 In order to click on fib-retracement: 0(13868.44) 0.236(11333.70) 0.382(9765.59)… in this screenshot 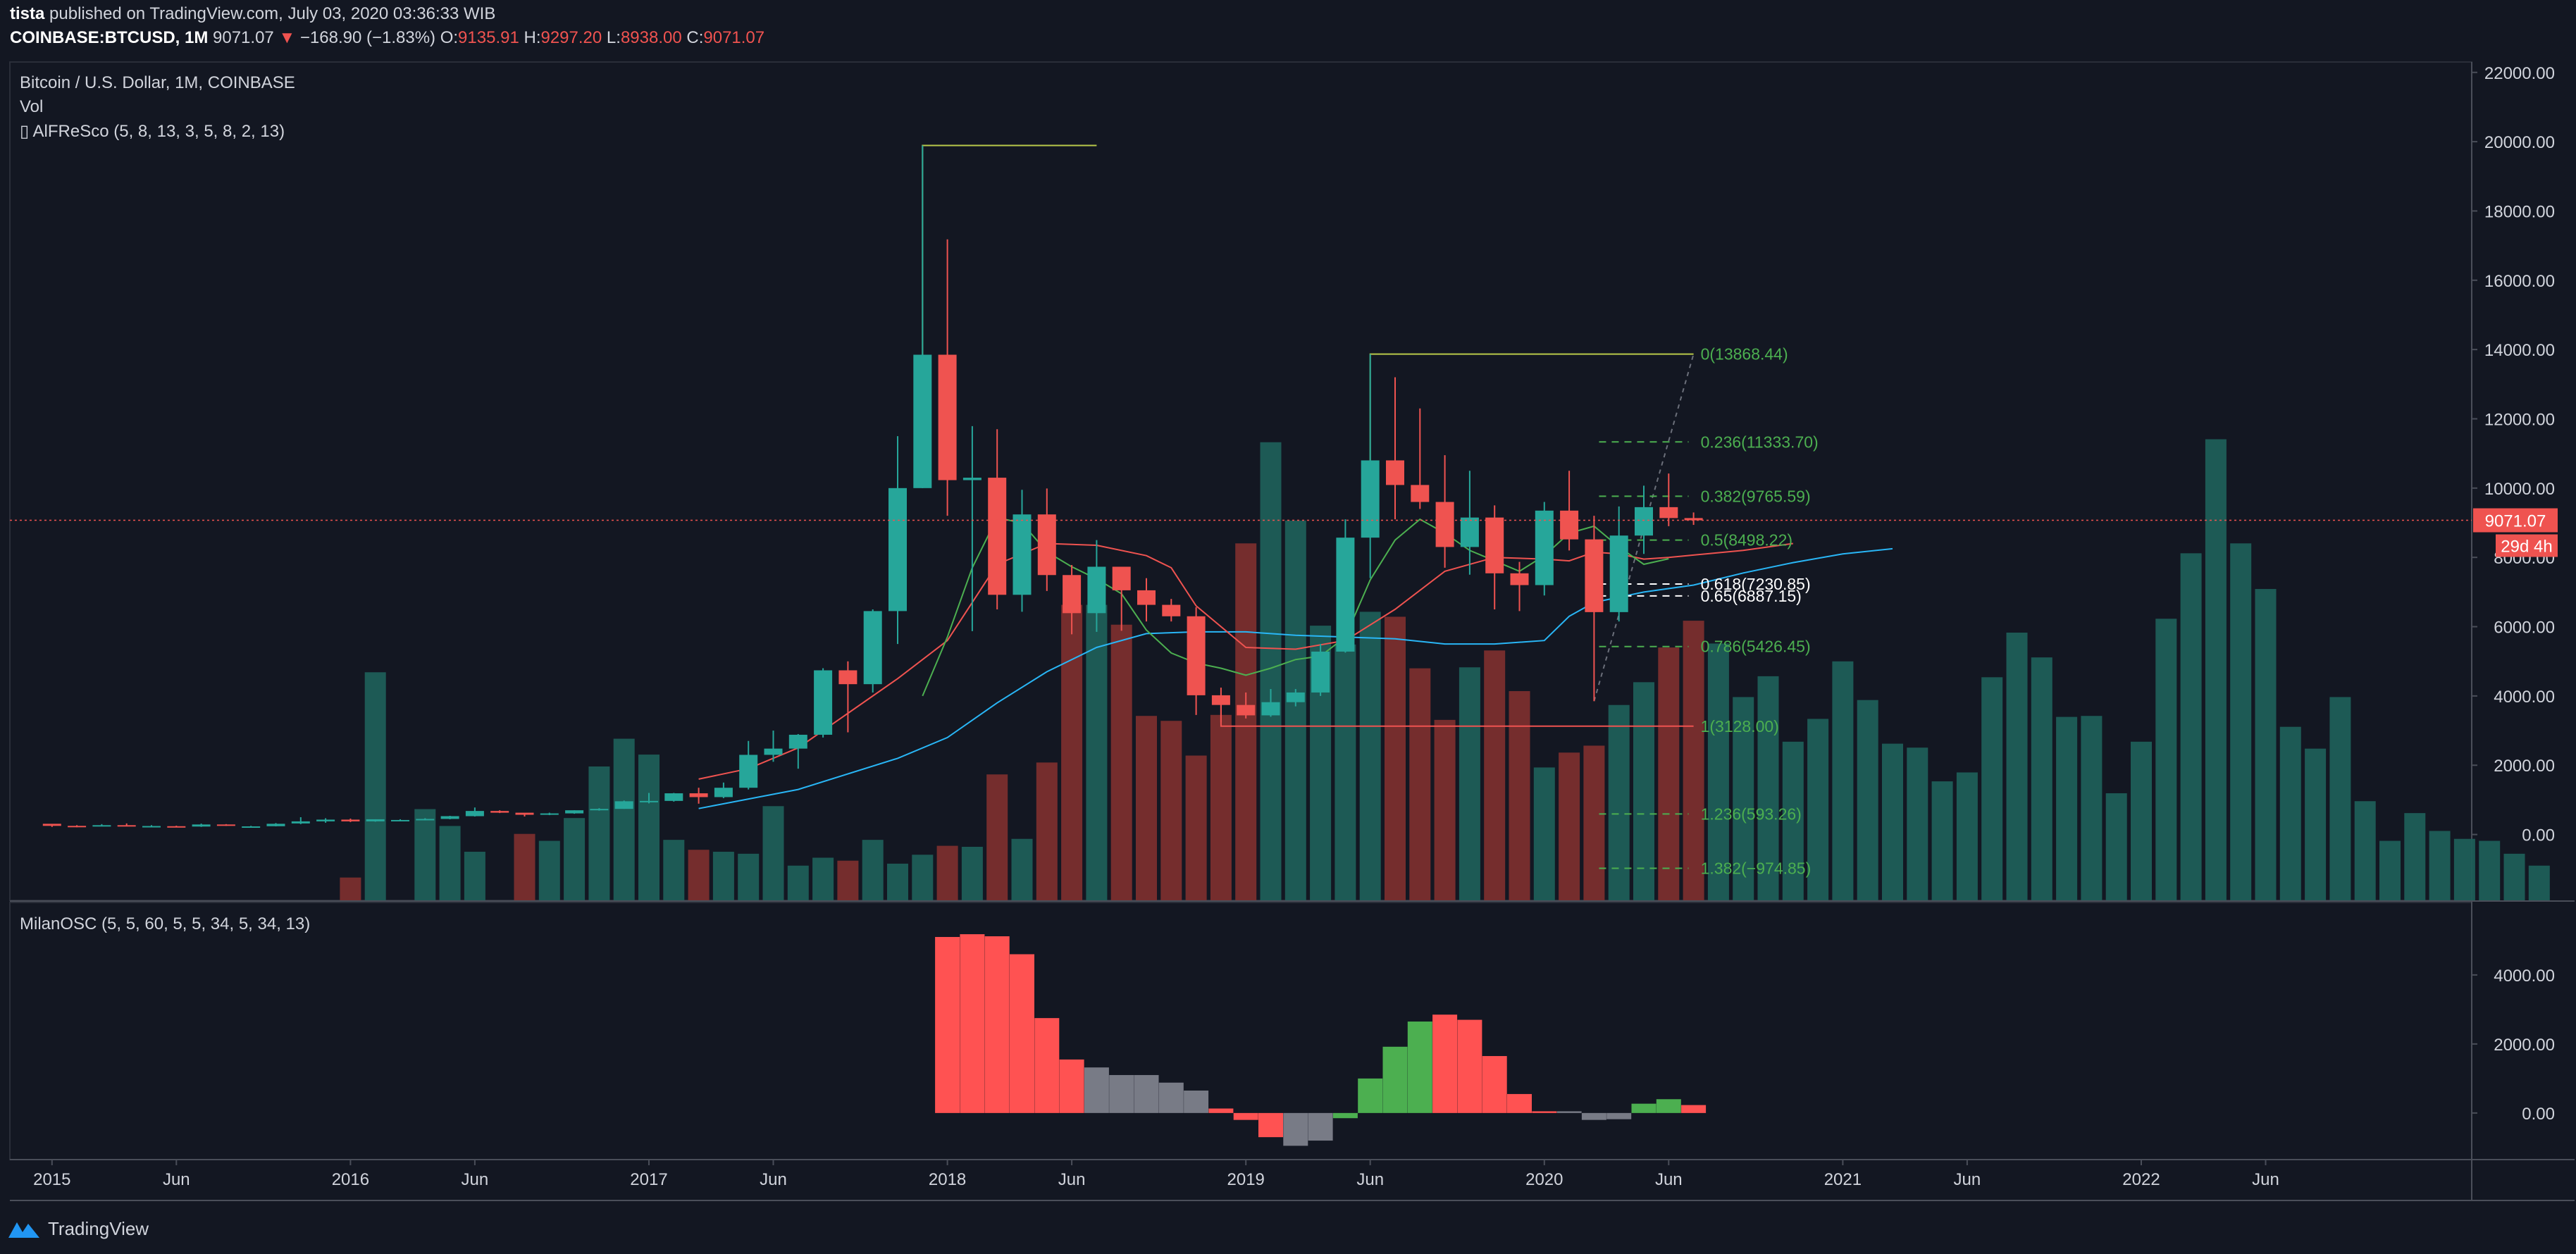, I will do `click(1706, 611)`.